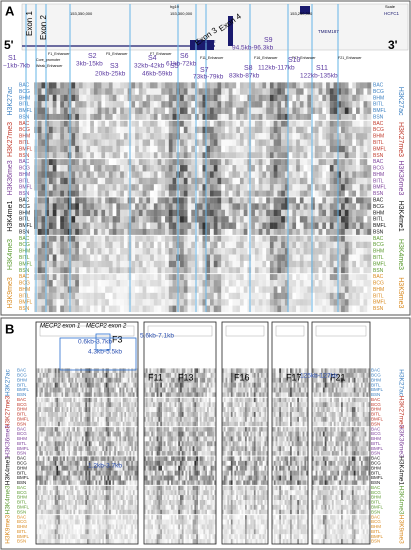 The height and width of the screenshot is (550, 411). I want to click on sample-label: BSN, so click(24, 309).